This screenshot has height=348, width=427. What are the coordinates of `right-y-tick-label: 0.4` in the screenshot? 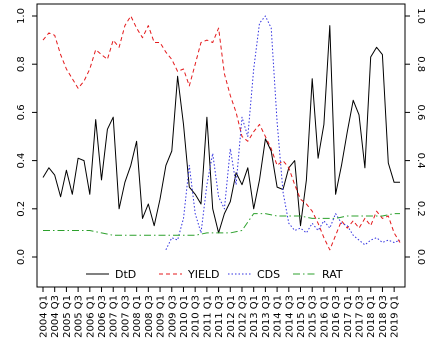 It's located at (420, 161).